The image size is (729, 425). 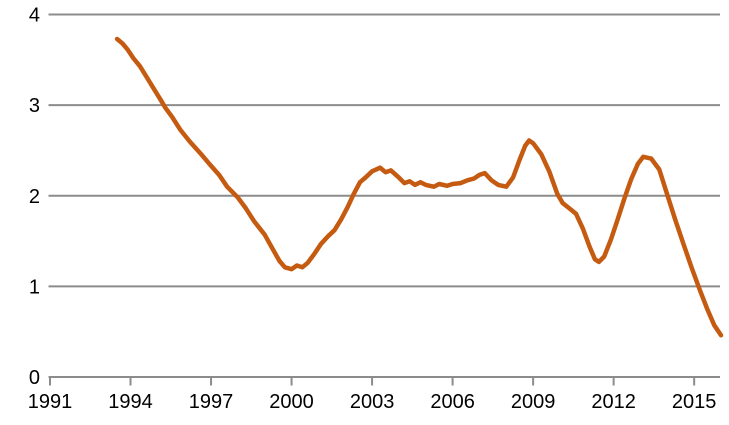 What do you see at coordinates (34, 106) in the screenshot?
I see `y-axis-label: 3` at bounding box center [34, 106].